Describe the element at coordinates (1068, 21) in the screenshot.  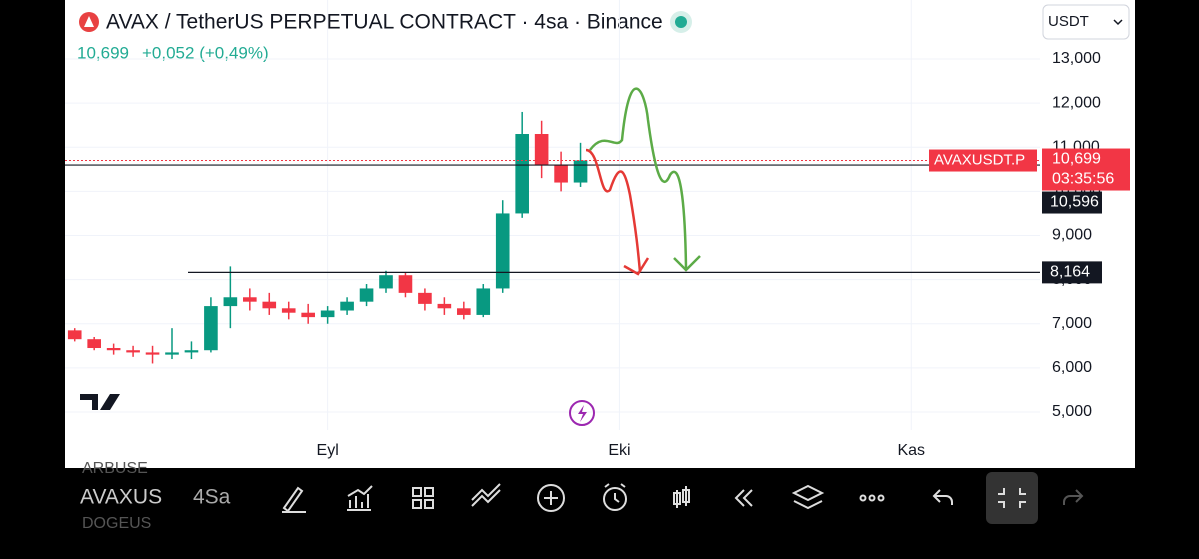
I see `currency-label: USDT` at that location.